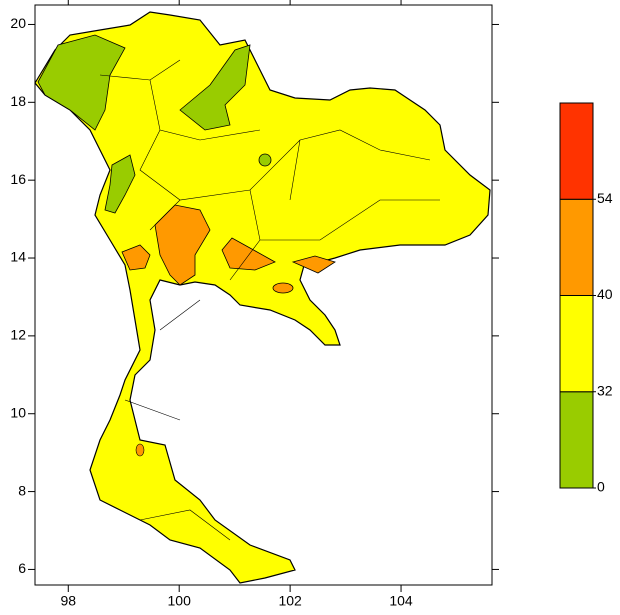 This screenshot has width=620, height=615. I want to click on x-tick-label: 98, so click(68, 601).